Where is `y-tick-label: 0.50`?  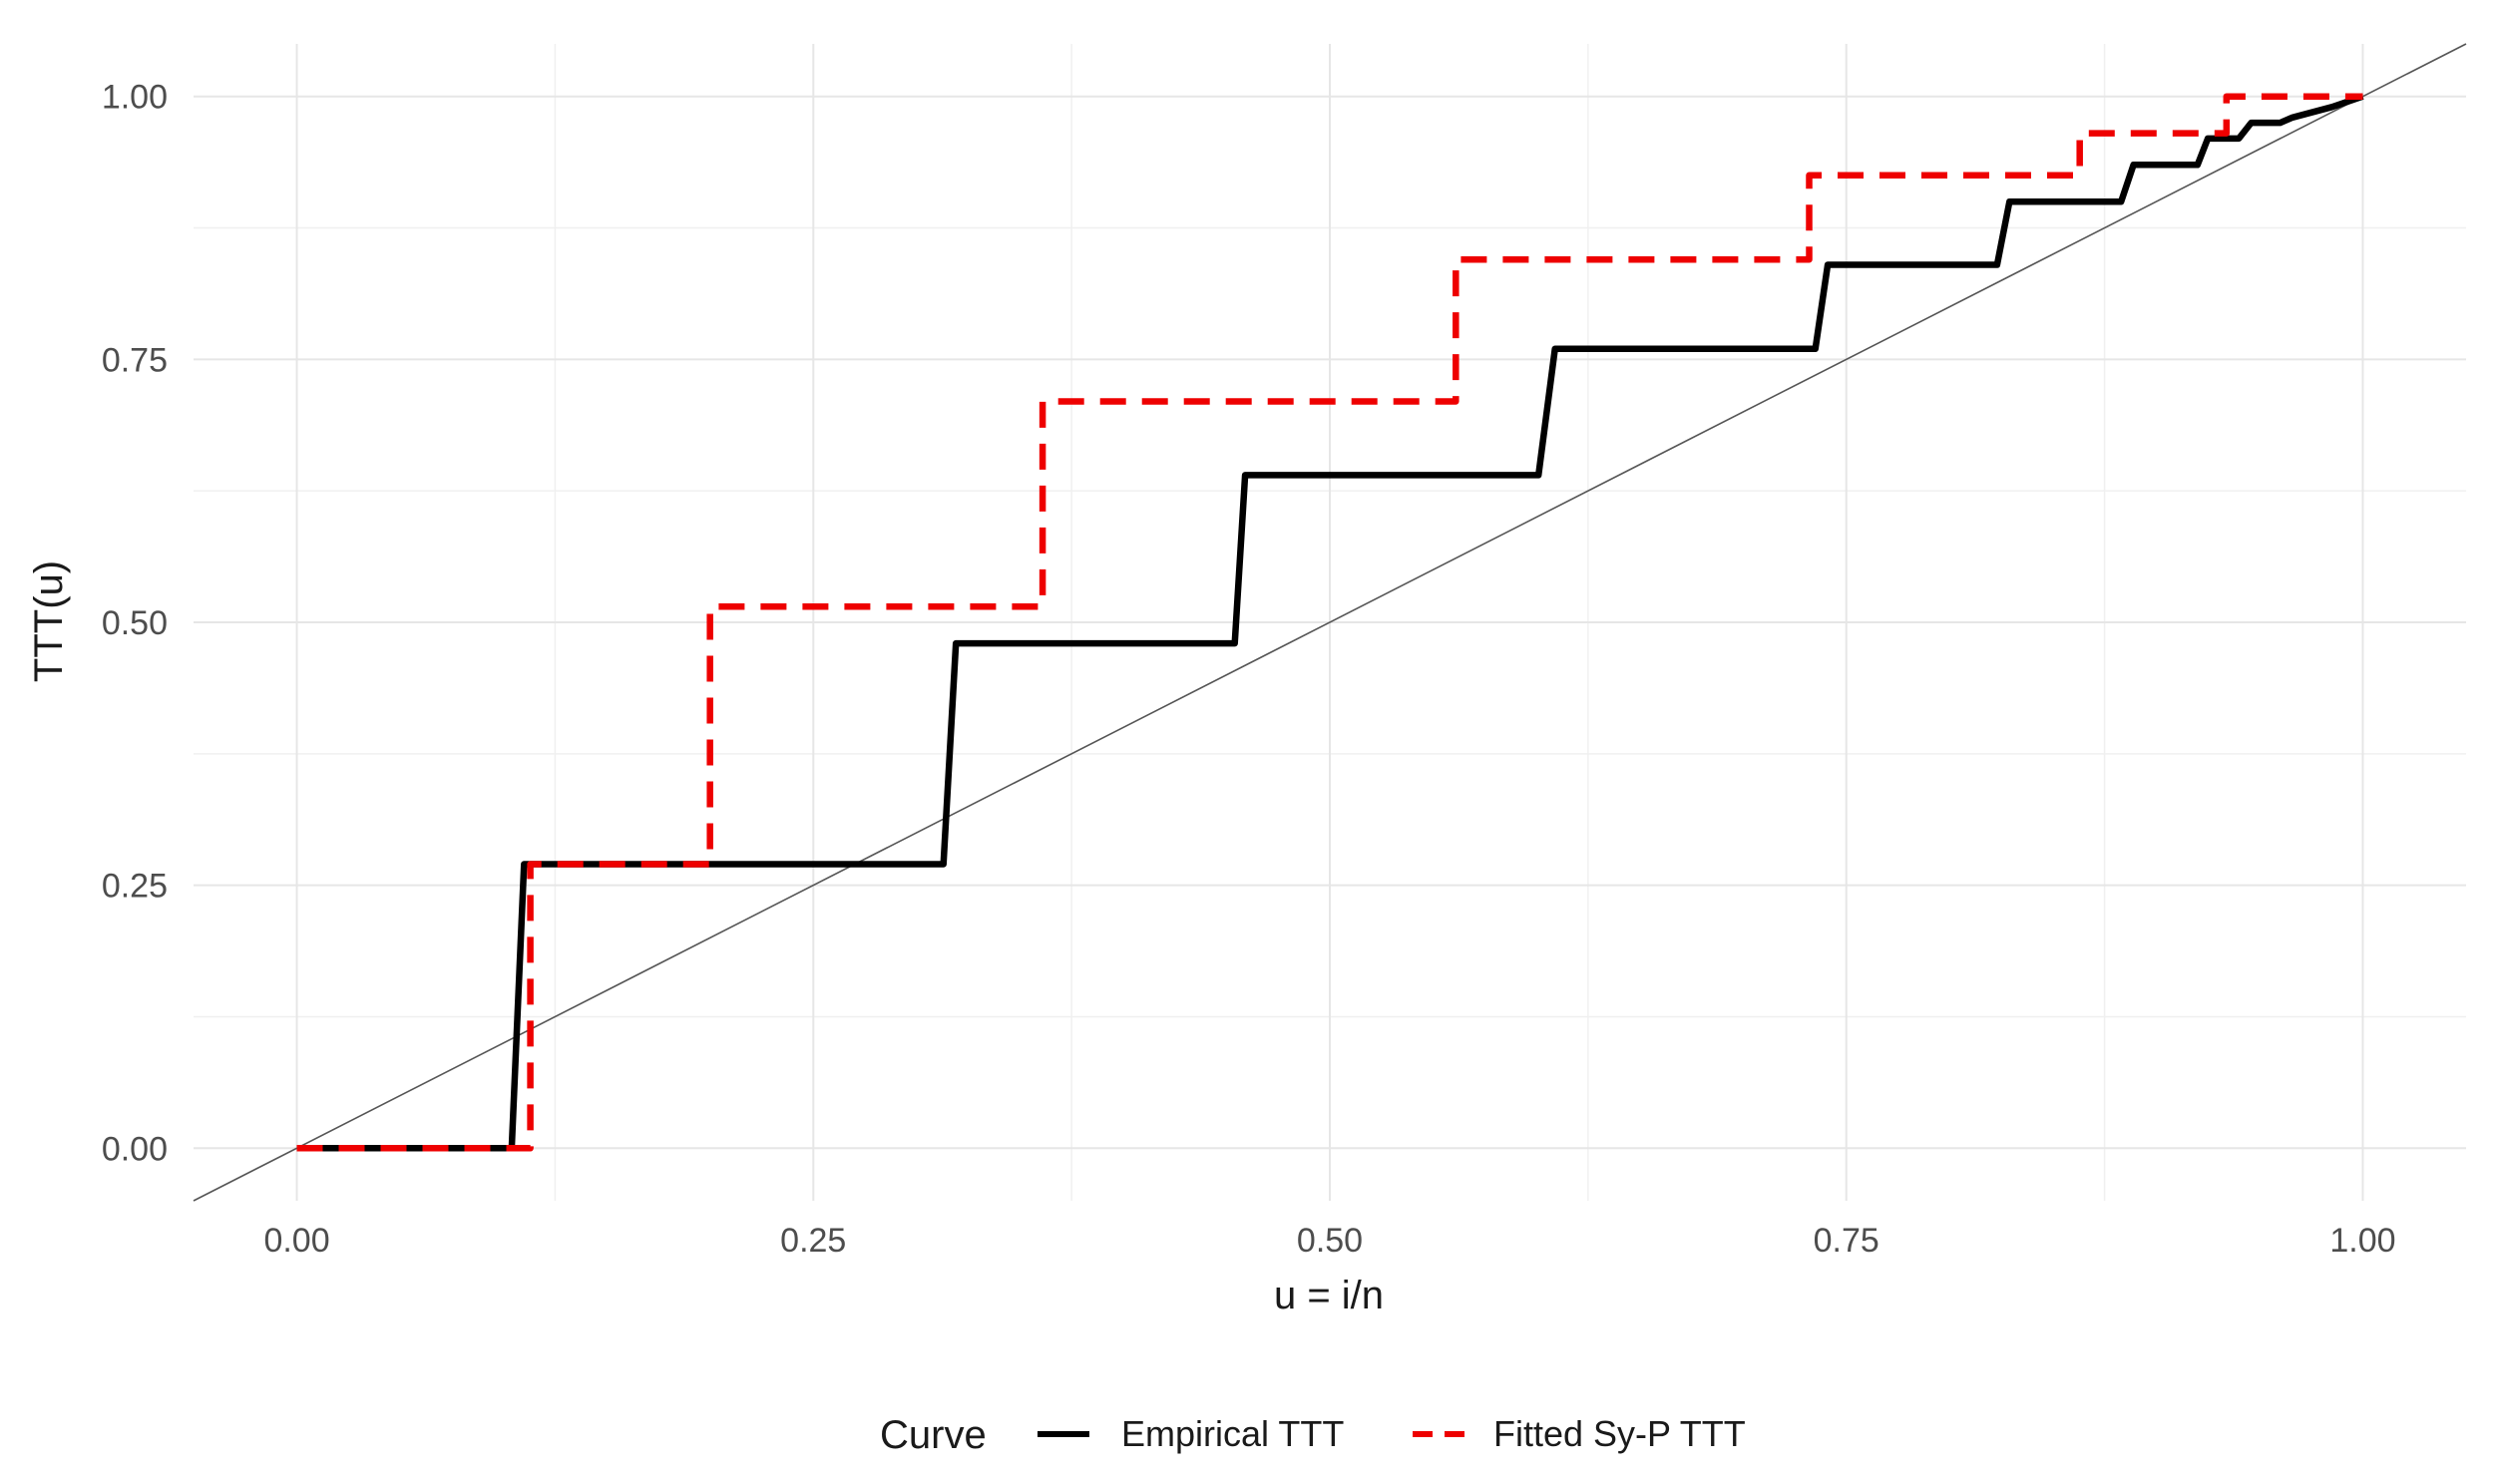 y-tick-label: 0.50 is located at coordinates (135, 623).